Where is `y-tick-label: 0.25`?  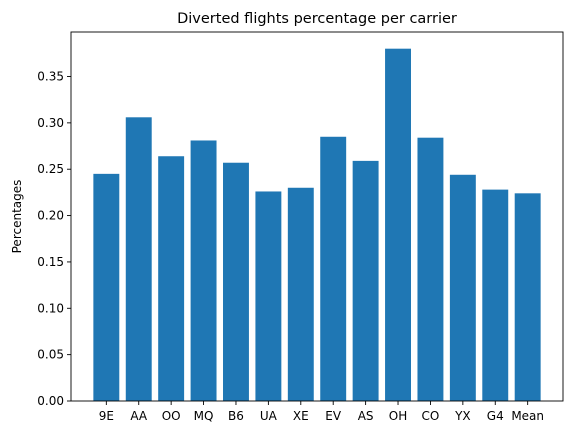
y-tick-label: 0.25 is located at coordinates (50, 169).